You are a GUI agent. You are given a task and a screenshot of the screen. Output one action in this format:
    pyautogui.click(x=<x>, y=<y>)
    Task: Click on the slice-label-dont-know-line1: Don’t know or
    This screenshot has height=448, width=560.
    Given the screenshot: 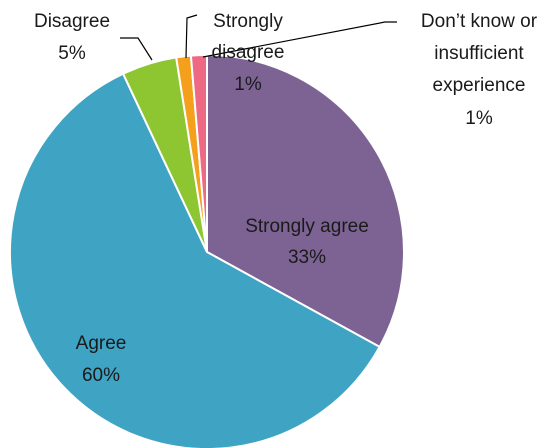 What is the action you would take?
    pyautogui.click(x=479, y=21)
    